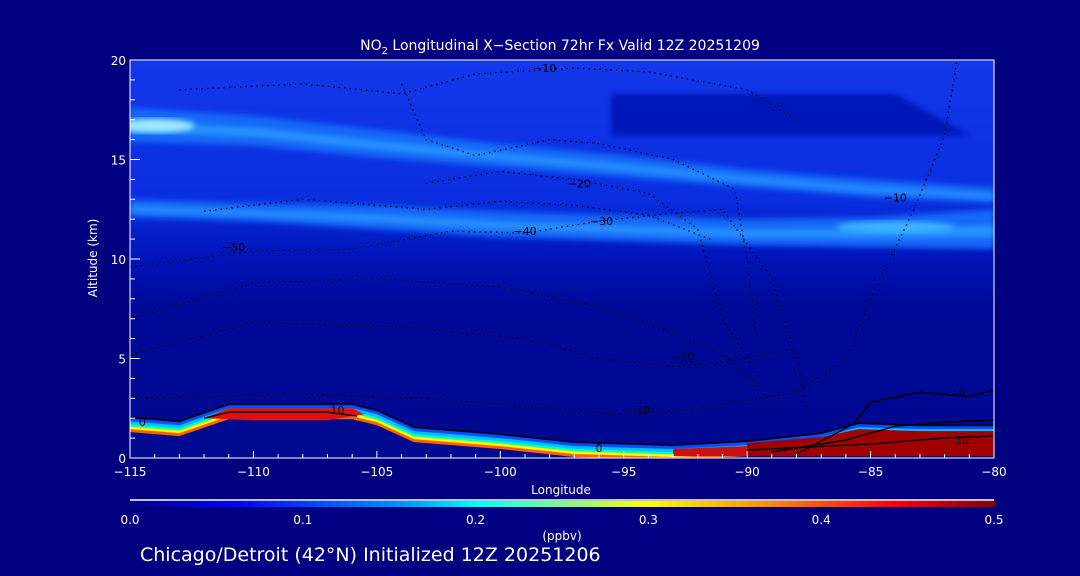  I want to click on x-tick-label: −90, so click(746, 472).